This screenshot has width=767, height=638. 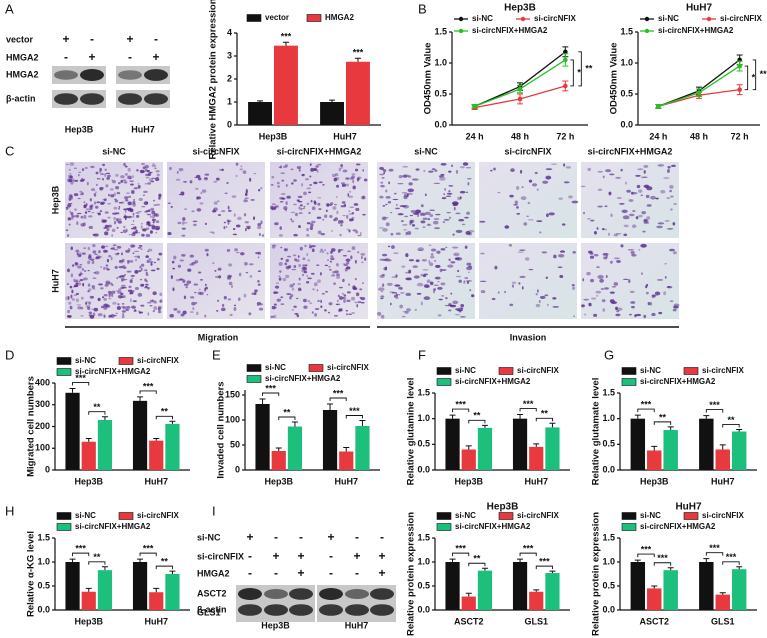 I want to click on cell-label: Hep3B, so click(x=79, y=129).